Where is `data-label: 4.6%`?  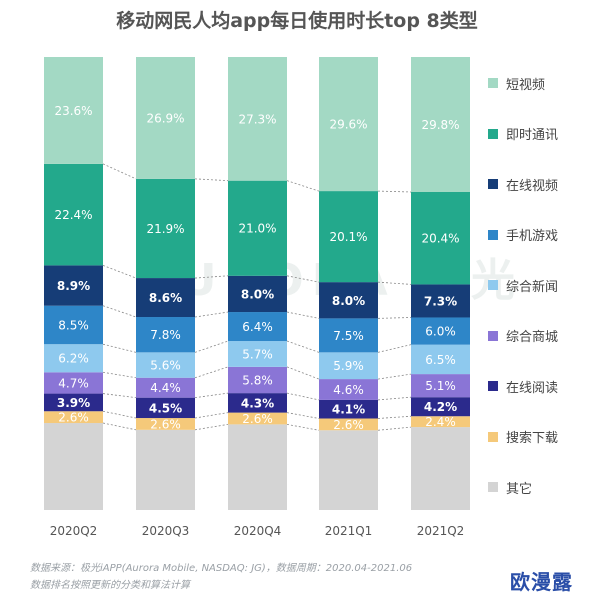
data-label: 4.6% is located at coordinates (348, 390).